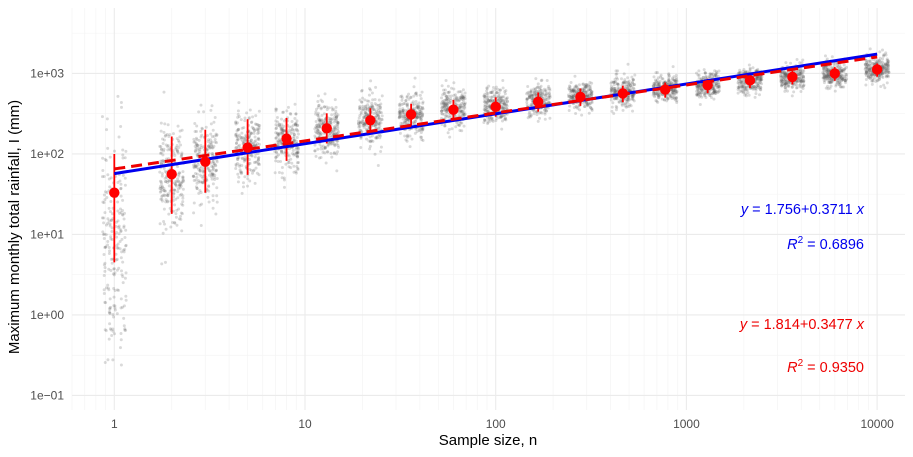 This screenshot has width=913, height=457. Describe the element at coordinates (833, 245) in the screenshot. I see `blue-r2-value: = 0.6896` at that location.